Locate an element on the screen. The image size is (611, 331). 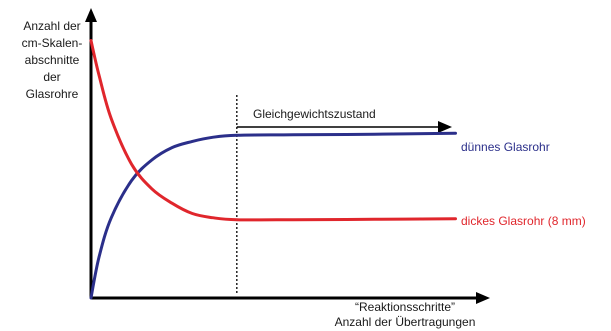
y-axis-arrow is located at coordinates (91, 15).